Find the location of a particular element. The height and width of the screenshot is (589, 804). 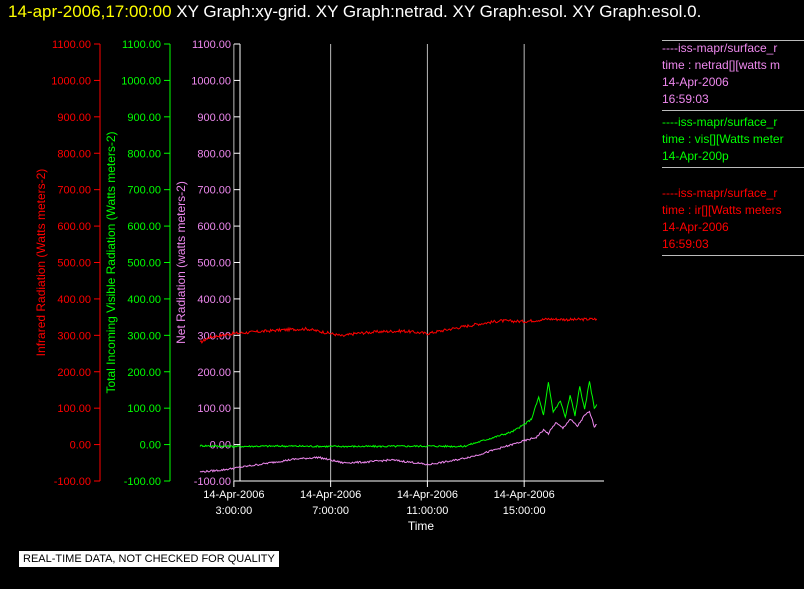

legend-line: time : ir[][Watts meters is located at coordinates (722, 210).